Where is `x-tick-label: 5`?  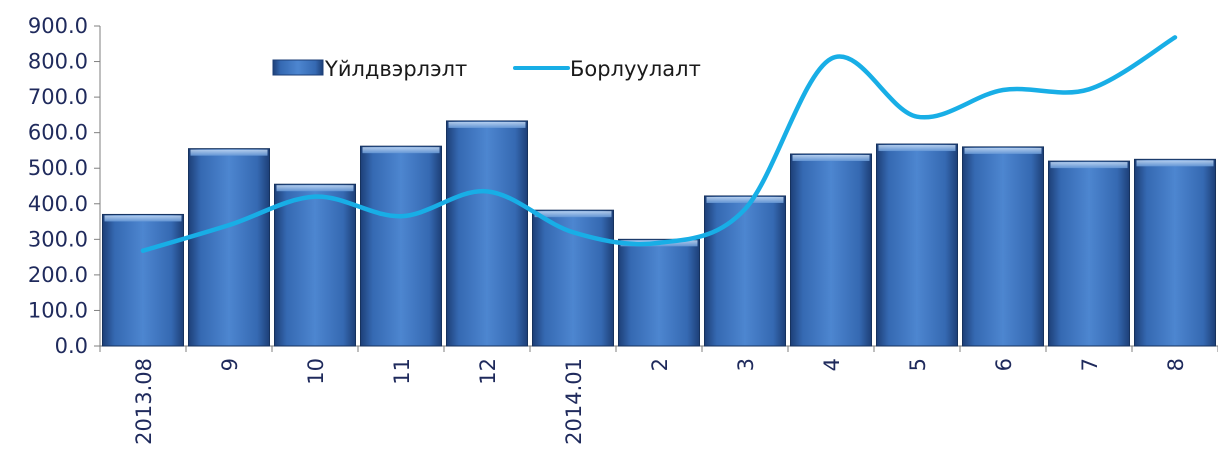 x-tick-label: 5 is located at coordinates (918, 364).